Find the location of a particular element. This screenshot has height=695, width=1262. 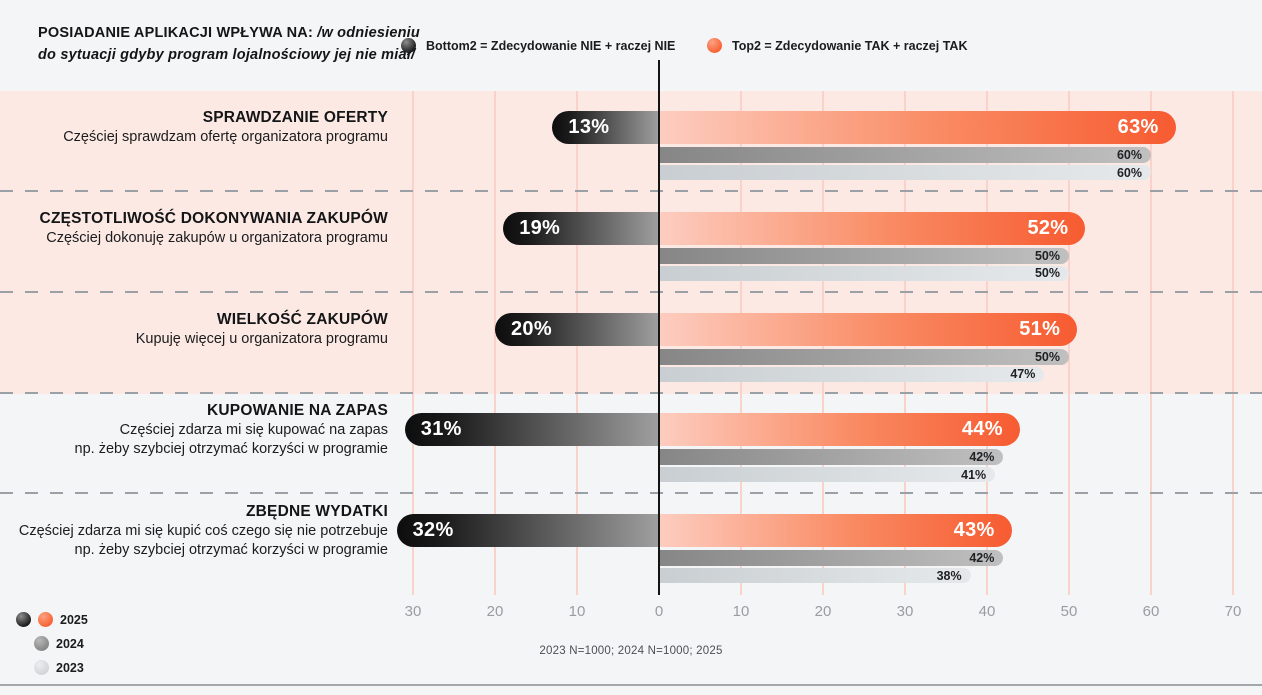

row-title: KUPOWANIE NA ZAPAS is located at coordinates (297, 410).